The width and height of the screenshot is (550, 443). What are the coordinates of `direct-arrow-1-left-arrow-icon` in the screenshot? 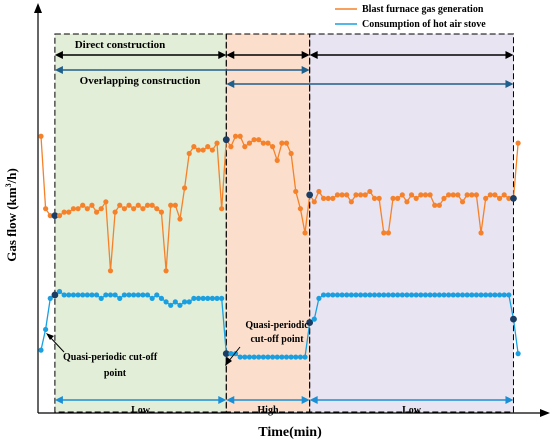 It's located at (58, 55).